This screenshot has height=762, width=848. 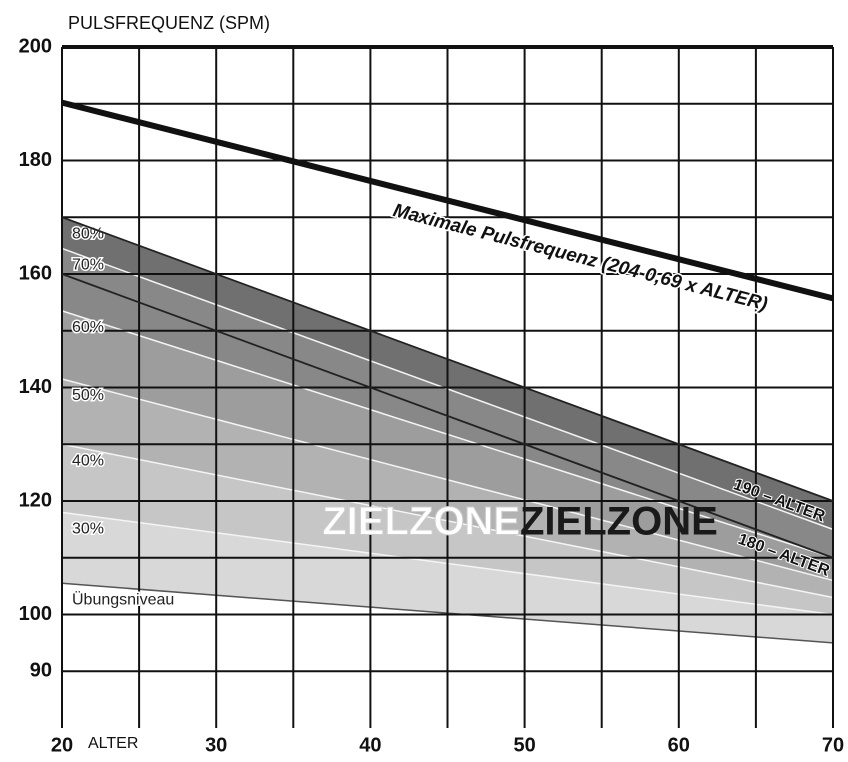 What do you see at coordinates (524, 745) in the screenshot?
I see `x-tick-label: 50` at bounding box center [524, 745].